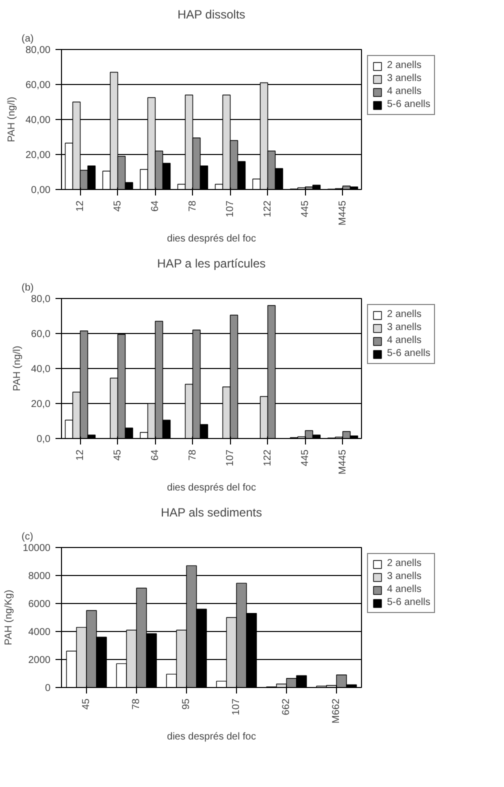  What do you see at coordinates (211, 513) in the screenshot?
I see `chart-title: HAP als sediments` at bounding box center [211, 513].